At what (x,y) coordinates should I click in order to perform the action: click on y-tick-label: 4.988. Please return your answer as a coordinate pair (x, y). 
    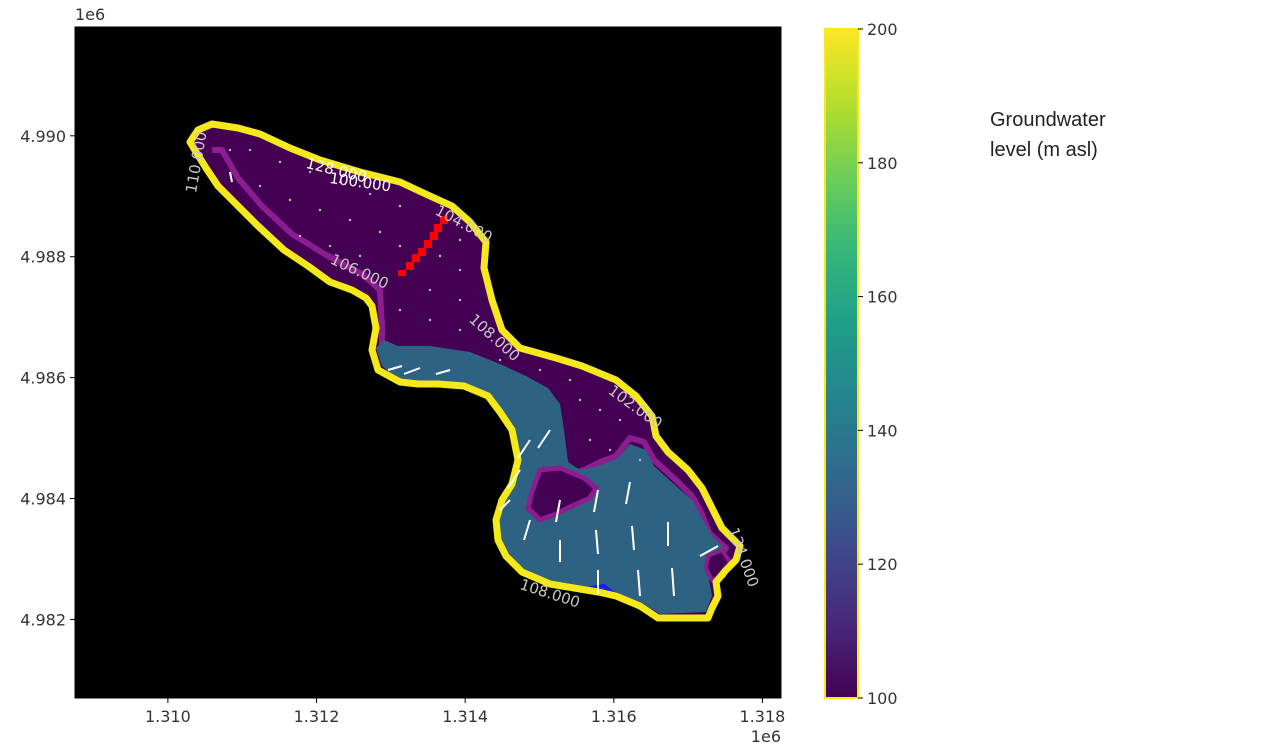
    Looking at the image, I should click on (43, 257).